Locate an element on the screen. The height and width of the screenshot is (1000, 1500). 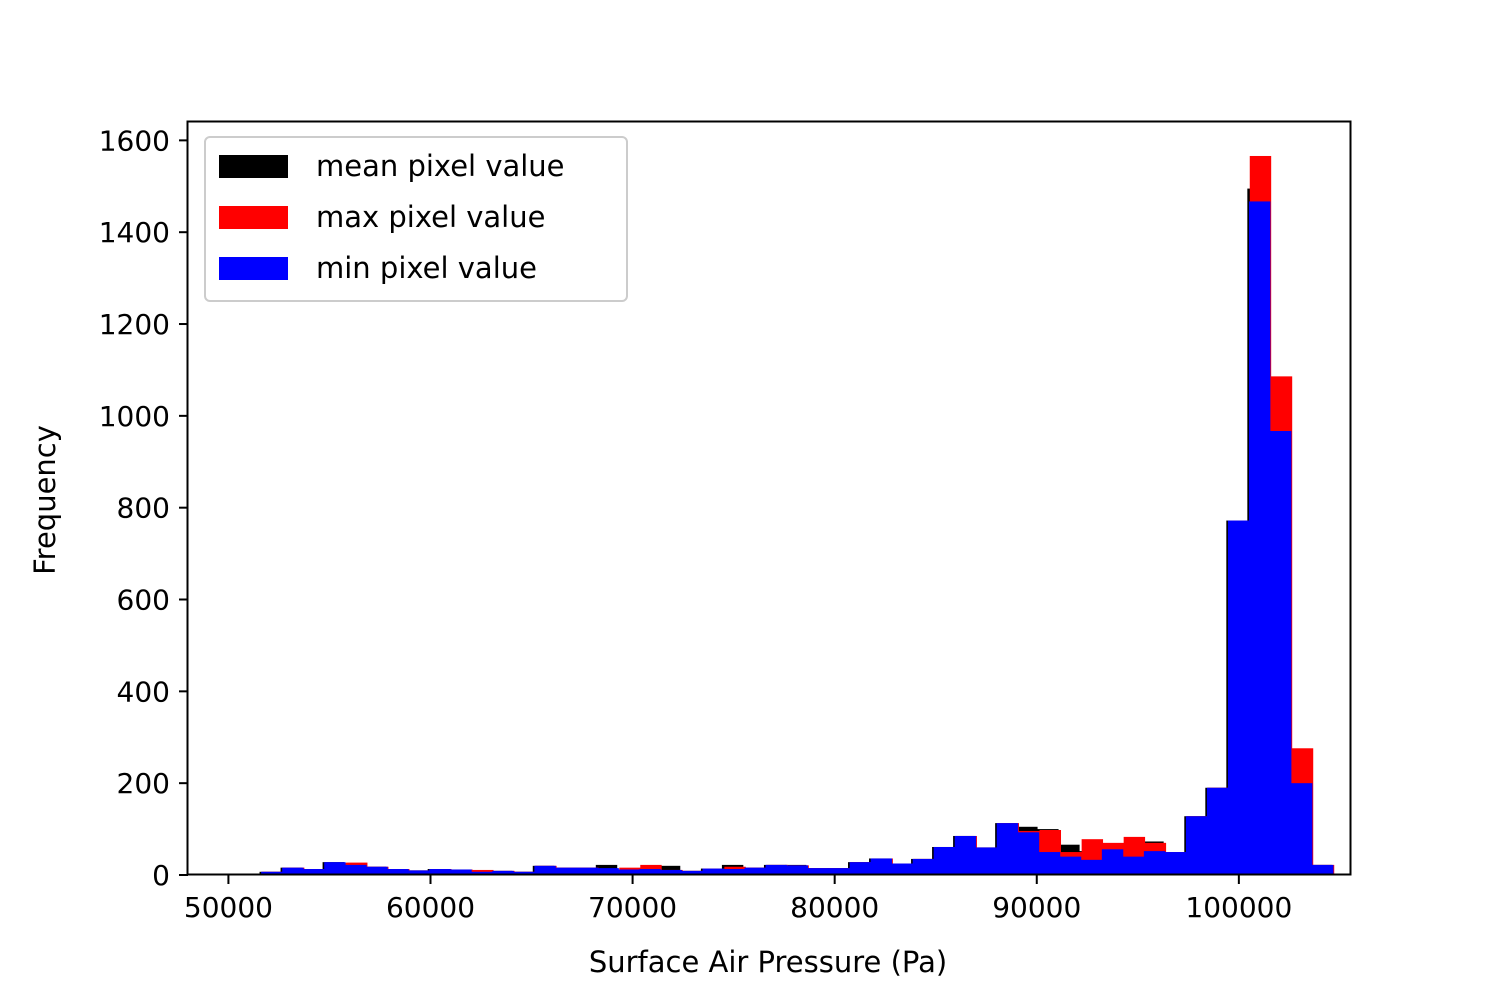
legend-label: max pixel value is located at coordinates (430, 217).